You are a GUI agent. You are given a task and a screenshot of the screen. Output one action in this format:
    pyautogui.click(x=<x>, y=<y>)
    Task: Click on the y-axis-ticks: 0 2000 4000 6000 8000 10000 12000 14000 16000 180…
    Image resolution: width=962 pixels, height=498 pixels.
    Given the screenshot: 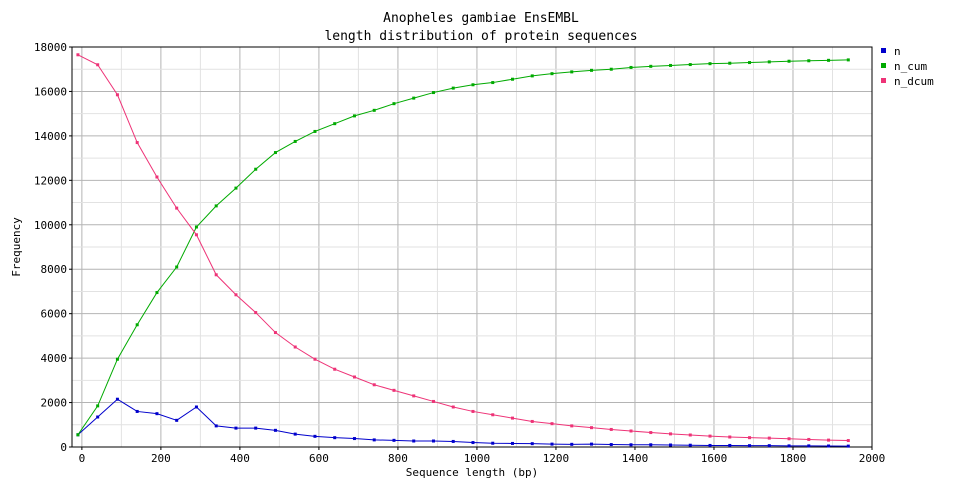 What is the action you would take?
    pyautogui.click(x=53, y=247)
    